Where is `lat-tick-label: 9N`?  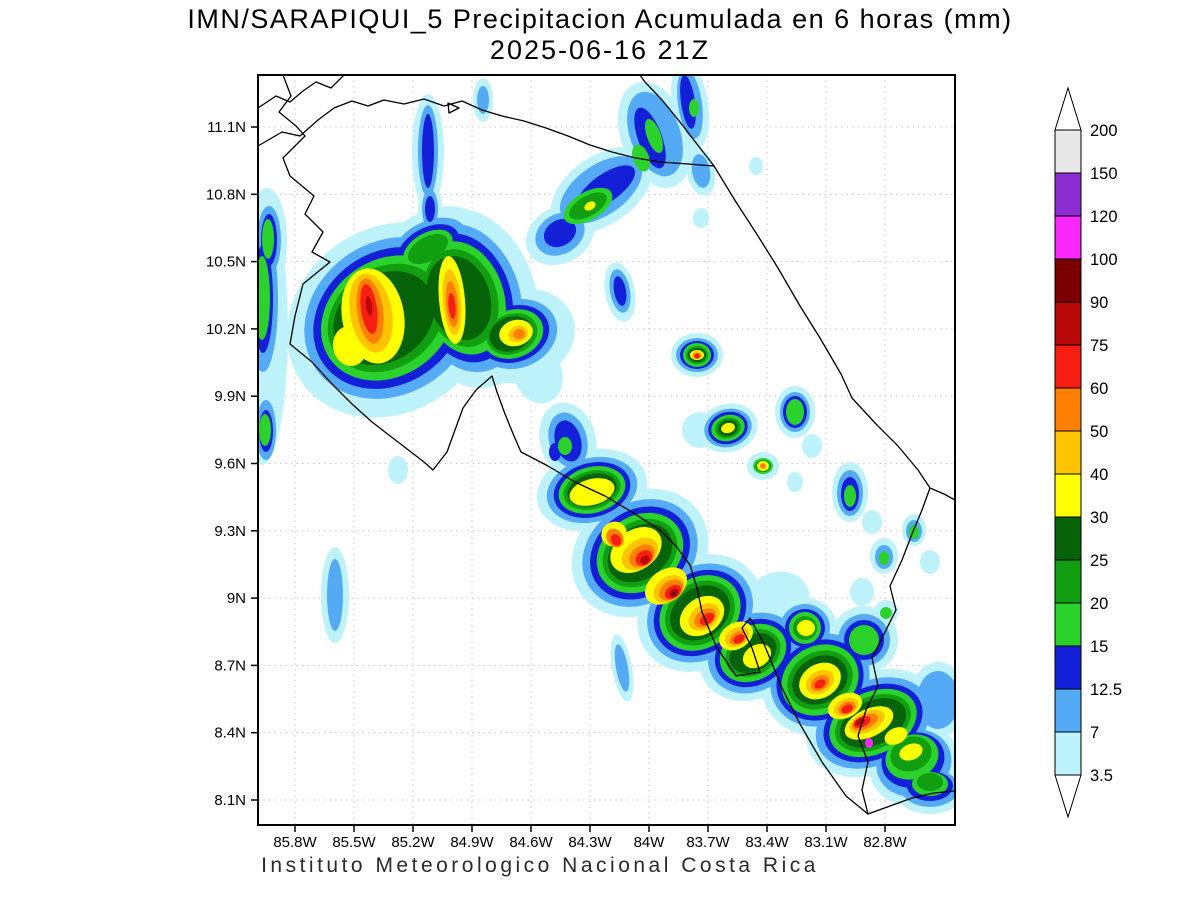 lat-tick-label: 9N is located at coordinates (236, 598).